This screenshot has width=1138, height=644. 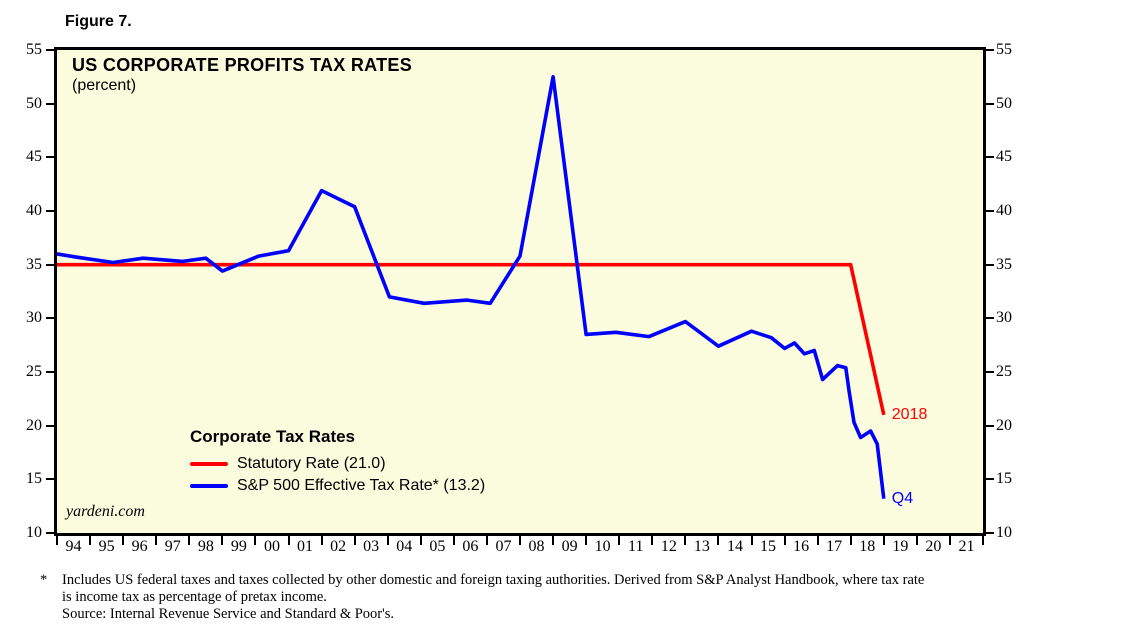 What do you see at coordinates (470, 546) in the screenshot?
I see `x-axis-label: 06` at bounding box center [470, 546].